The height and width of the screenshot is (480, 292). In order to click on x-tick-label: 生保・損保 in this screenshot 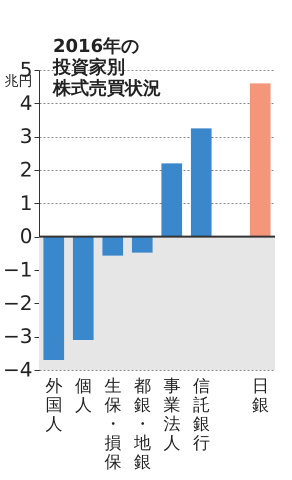, I will do `click(113, 424)`.